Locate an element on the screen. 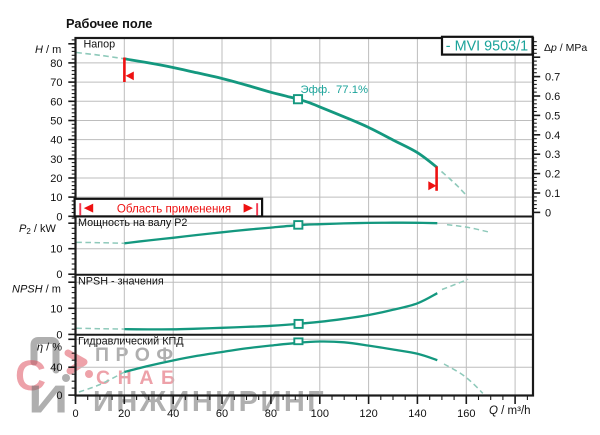  svg-text: Эфф. is located at coordinates (316, 90).